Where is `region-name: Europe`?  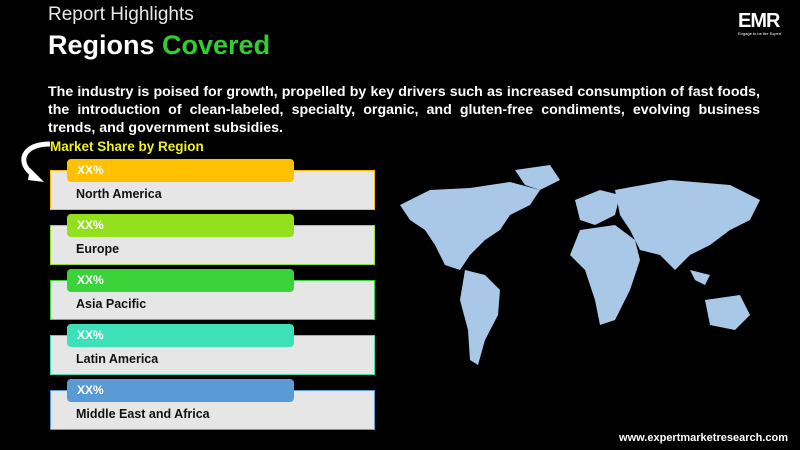 region-name: Europe is located at coordinates (98, 249).